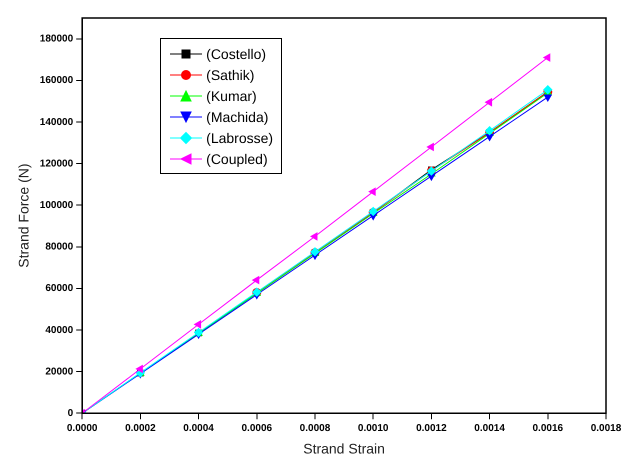 This screenshot has width=634, height=474. I want to click on x-tick-label: 0.0008, so click(315, 428).